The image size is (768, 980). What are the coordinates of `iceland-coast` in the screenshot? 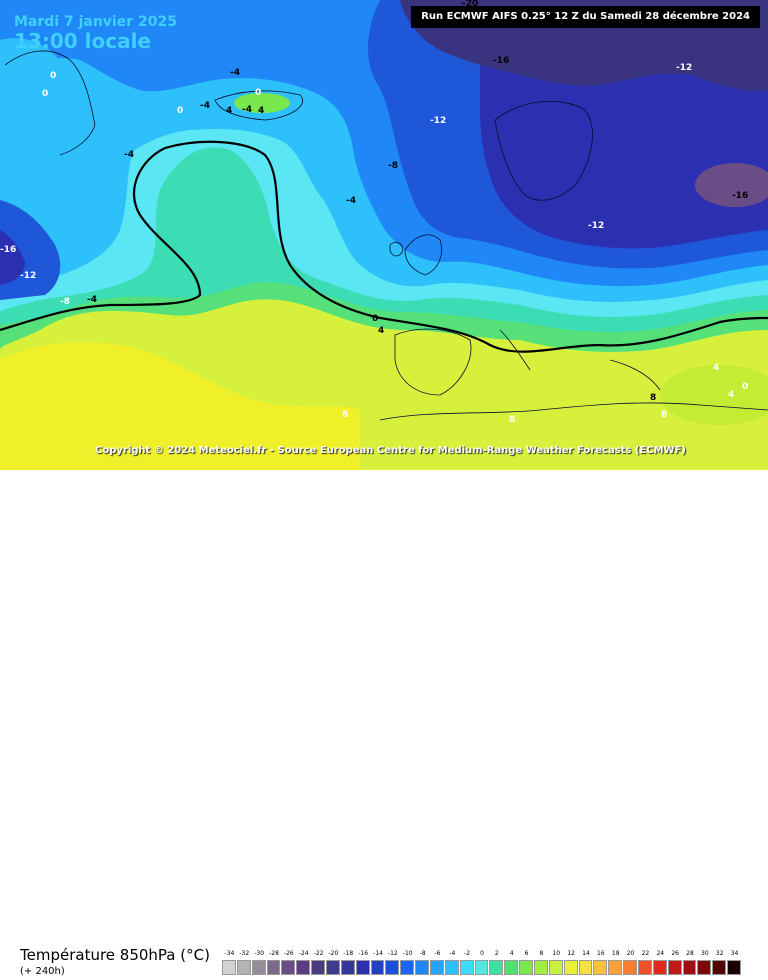 It's located at (258, 105).